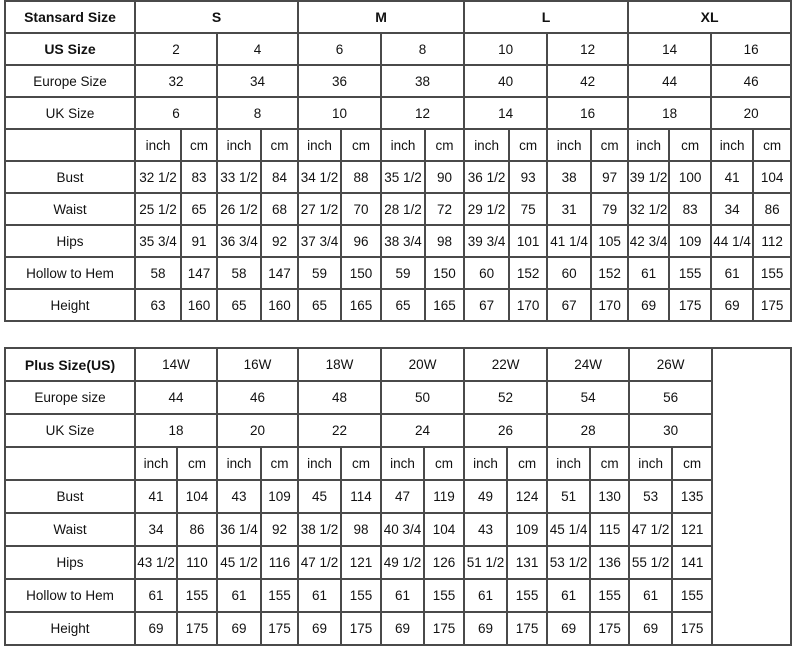 Image resolution: width=800 pixels, height=647 pixels. I want to click on measurement-value: 152, so click(528, 273).